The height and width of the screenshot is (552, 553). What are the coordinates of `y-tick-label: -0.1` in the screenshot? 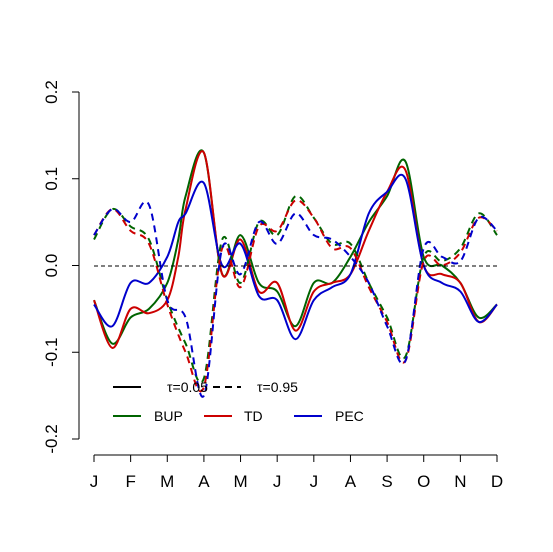 It's located at (51, 352).